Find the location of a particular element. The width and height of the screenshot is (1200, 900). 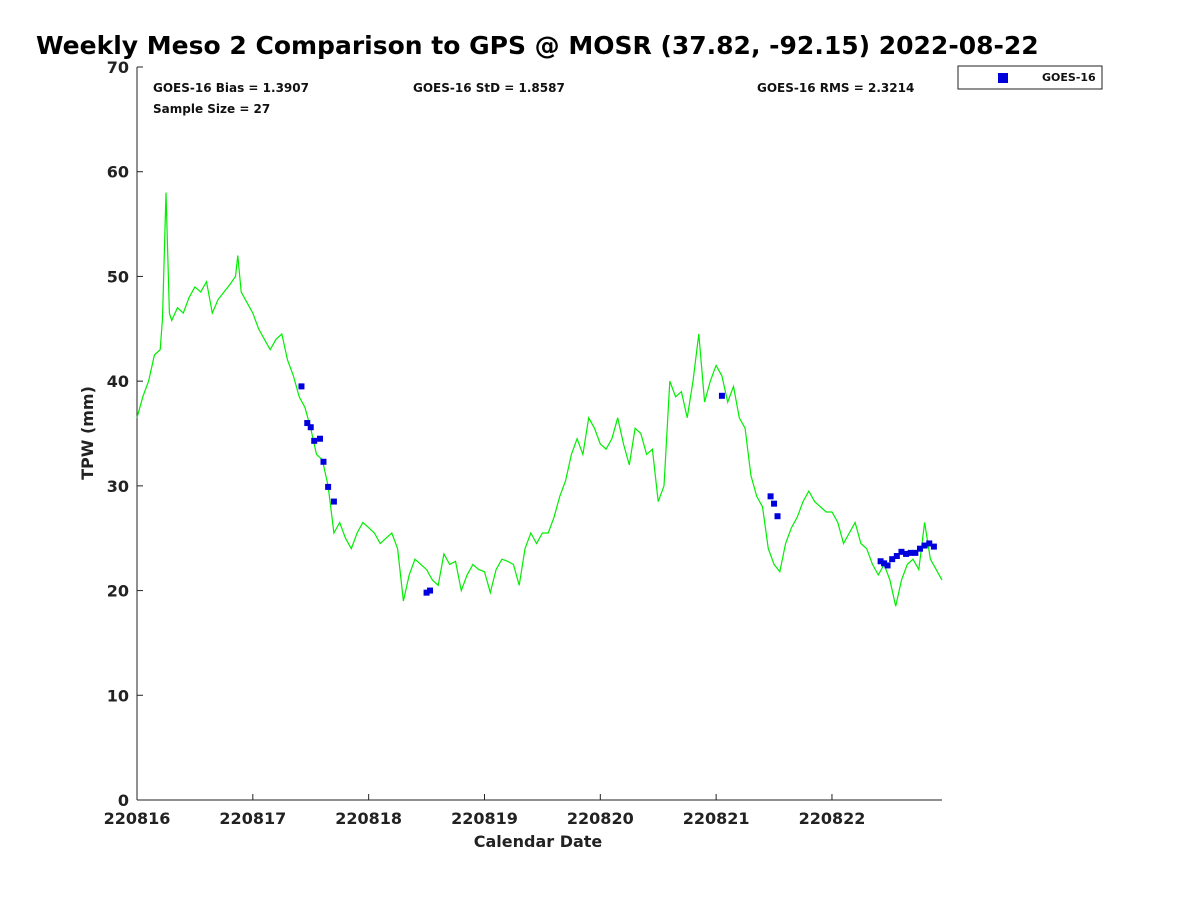

y-axis-label: TPW (mm) is located at coordinates (87, 433).